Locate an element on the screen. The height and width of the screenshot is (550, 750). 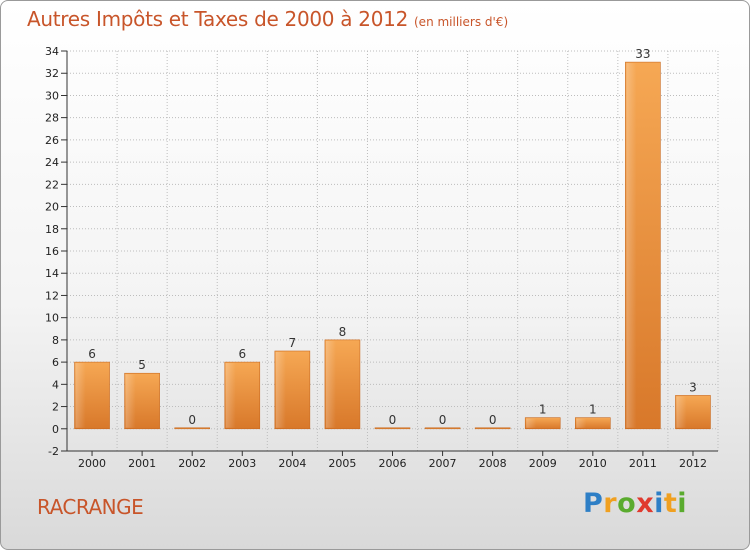
logo-letter: x is located at coordinates (645, 503).